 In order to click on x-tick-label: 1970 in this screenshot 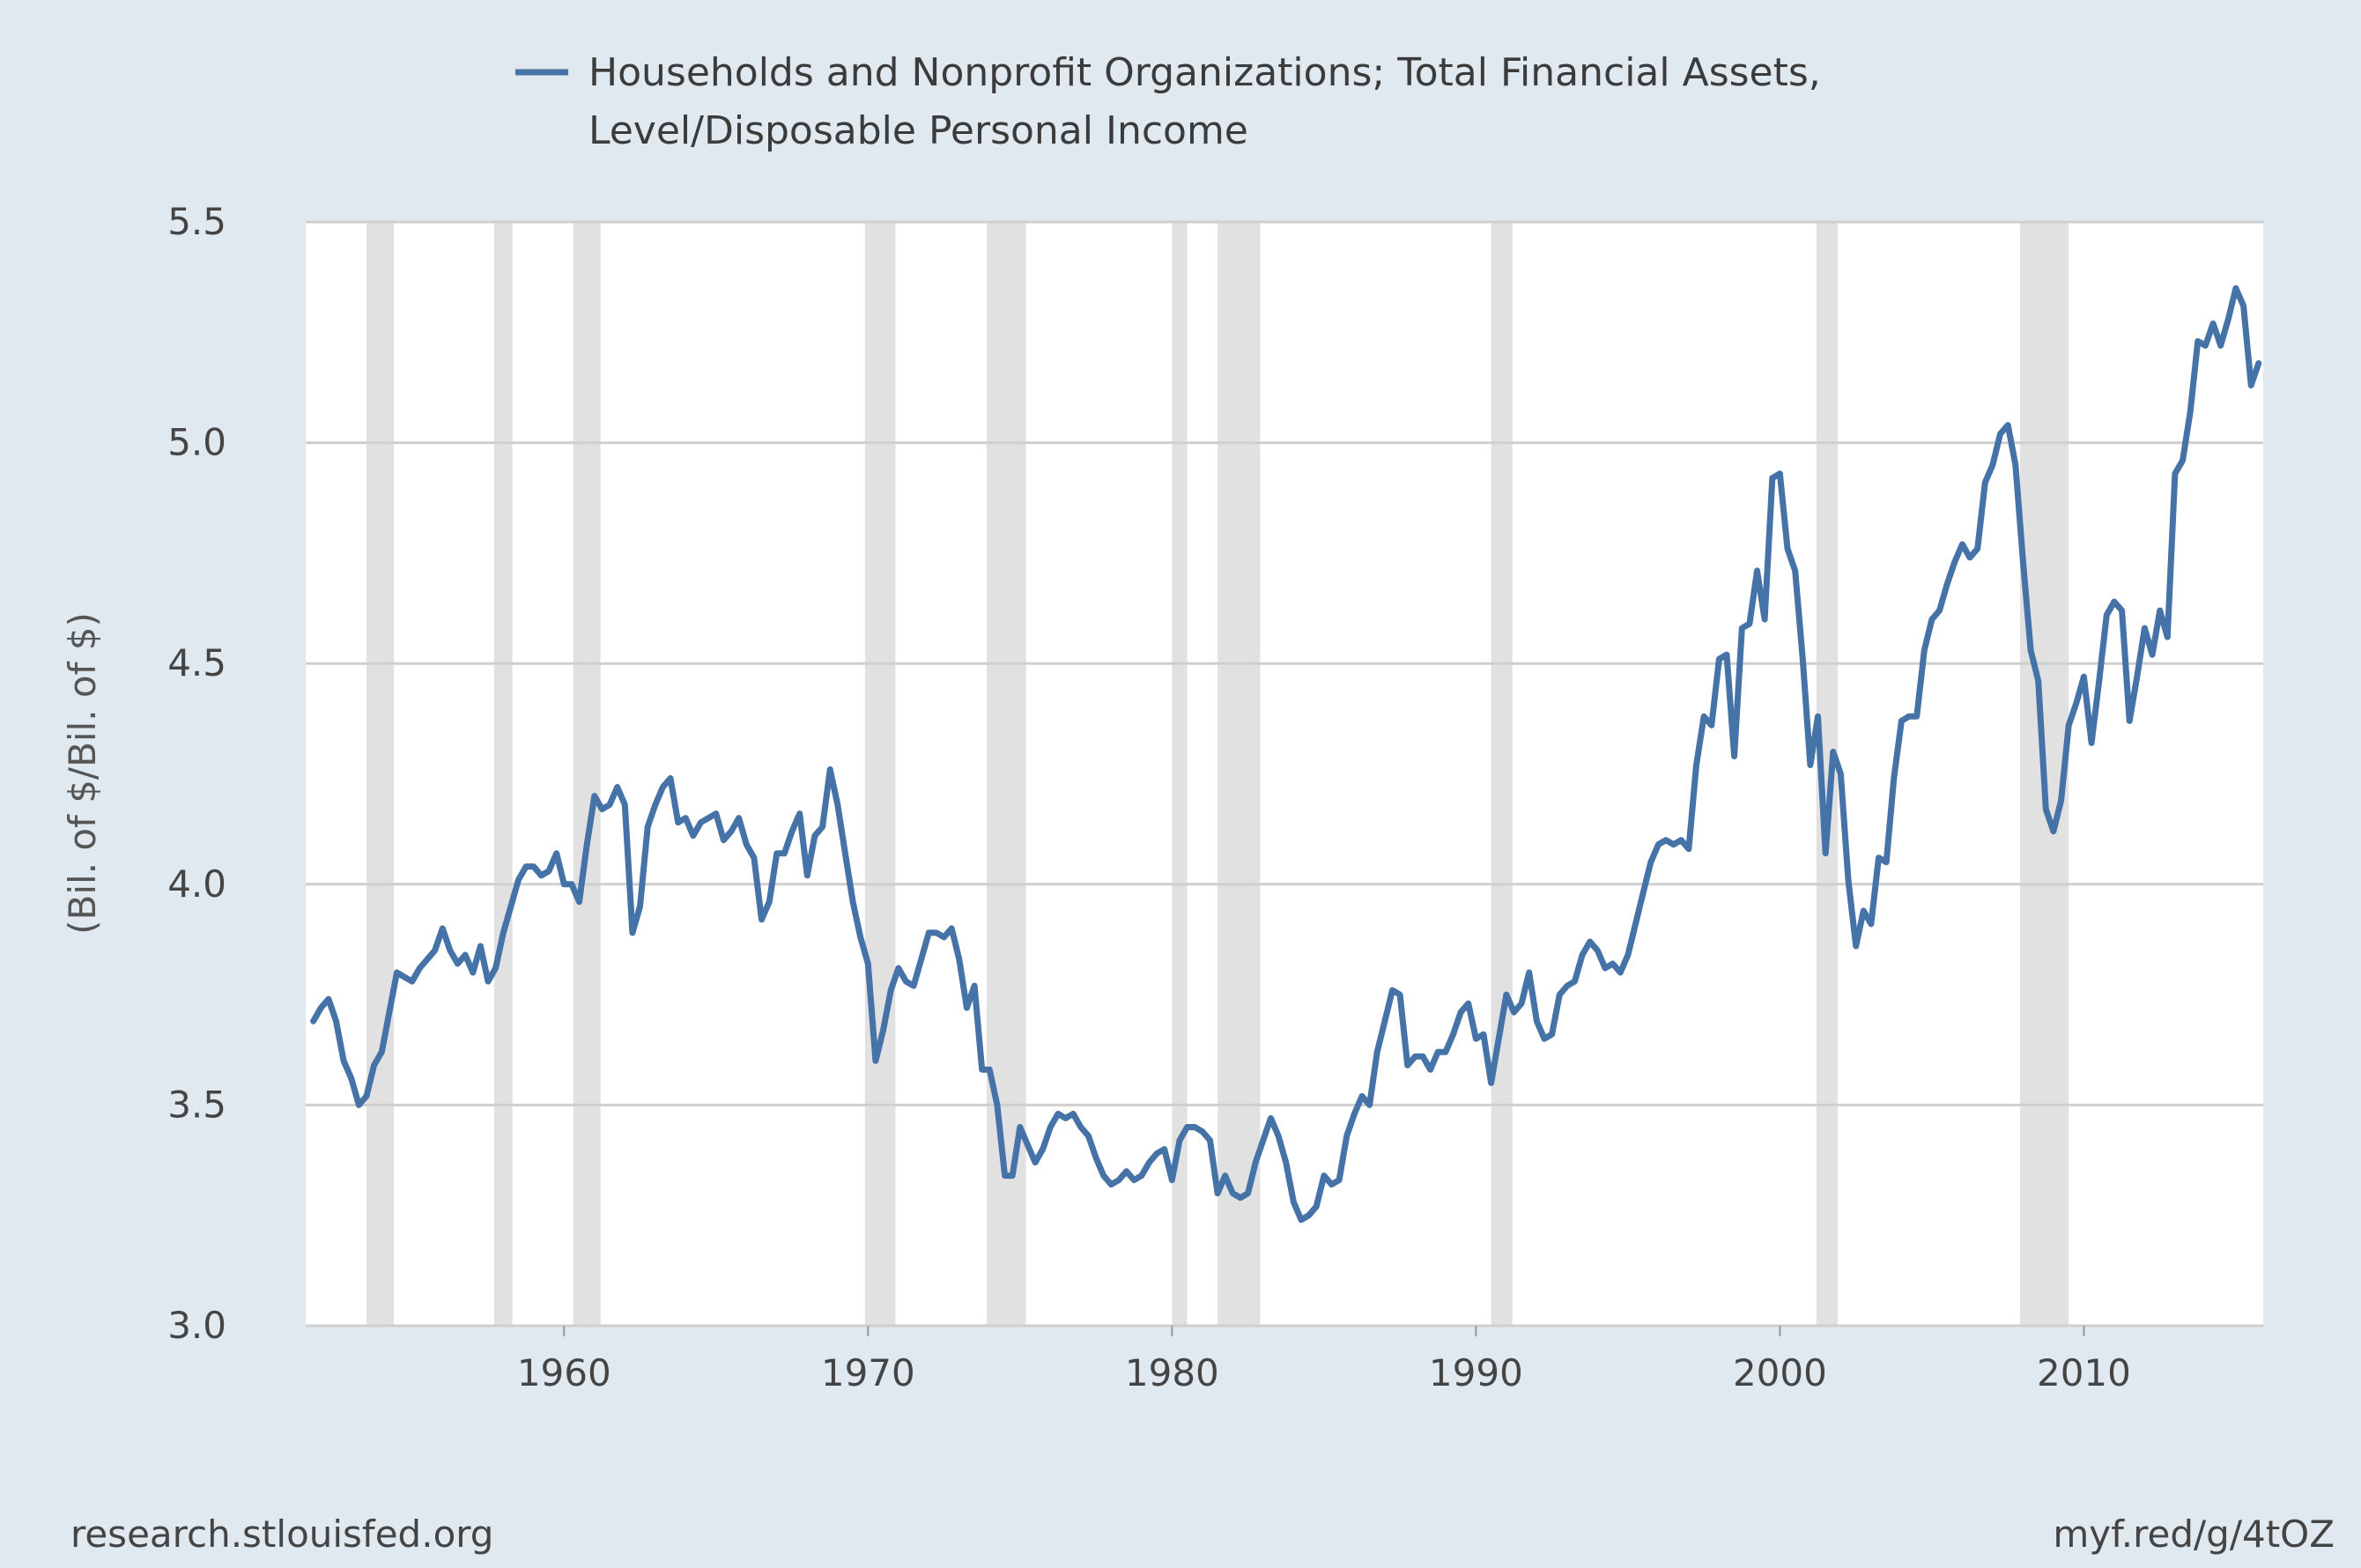, I will do `click(868, 1372)`.